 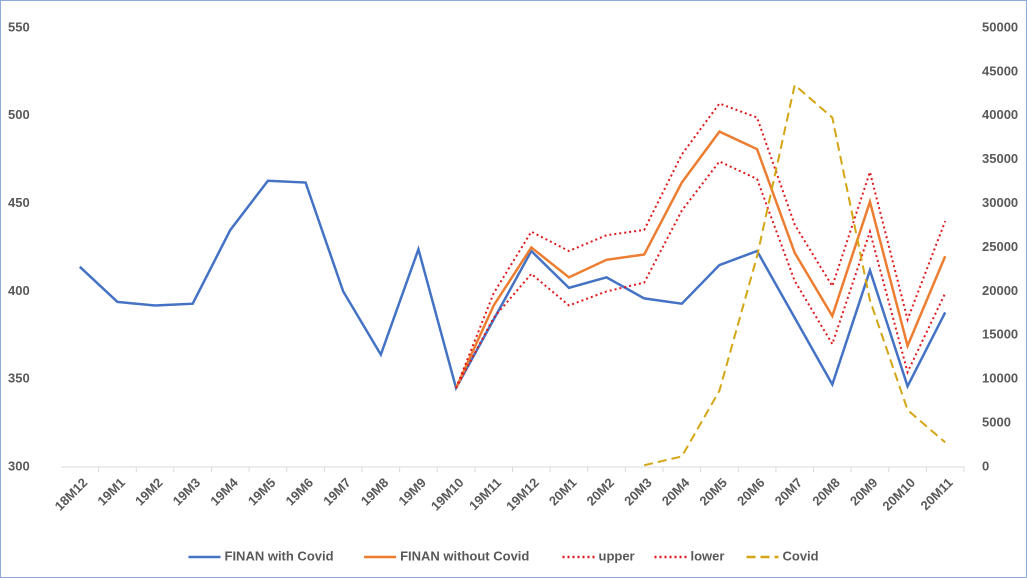 I want to click on y2-tick-label: 20000, so click(x=1000, y=290).